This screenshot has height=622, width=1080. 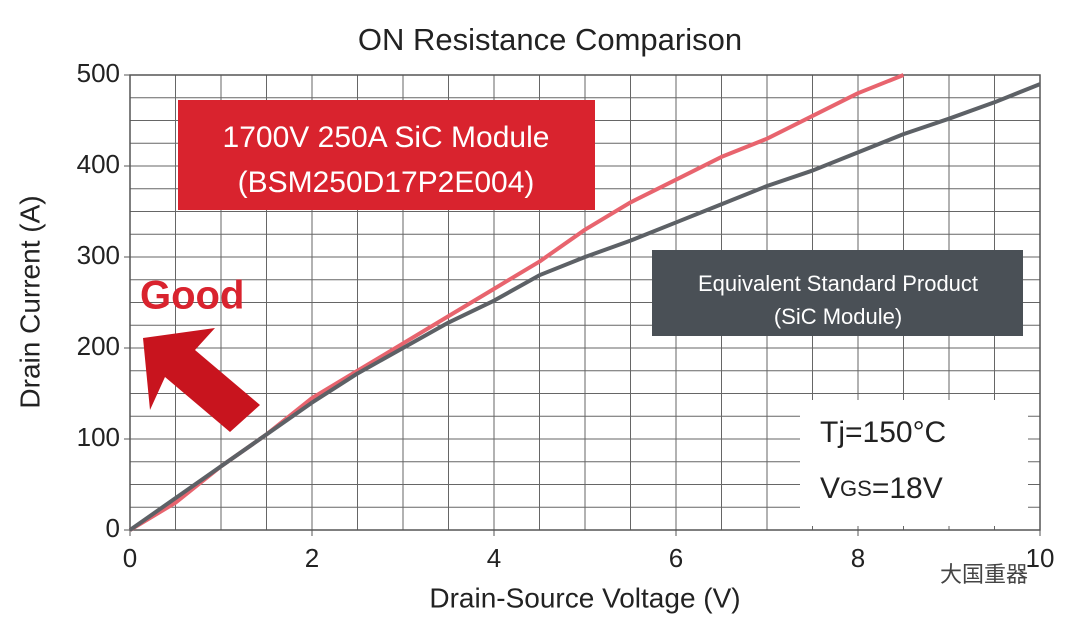 I want to click on condition-tj: Tj=150°C, so click(x=883, y=432).